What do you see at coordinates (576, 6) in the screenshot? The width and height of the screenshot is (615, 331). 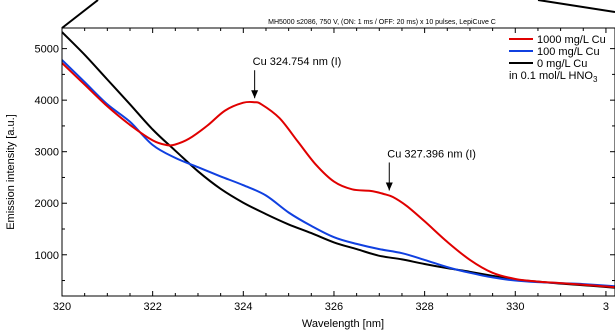 I see `decor-line-right` at bounding box center [576, 6].